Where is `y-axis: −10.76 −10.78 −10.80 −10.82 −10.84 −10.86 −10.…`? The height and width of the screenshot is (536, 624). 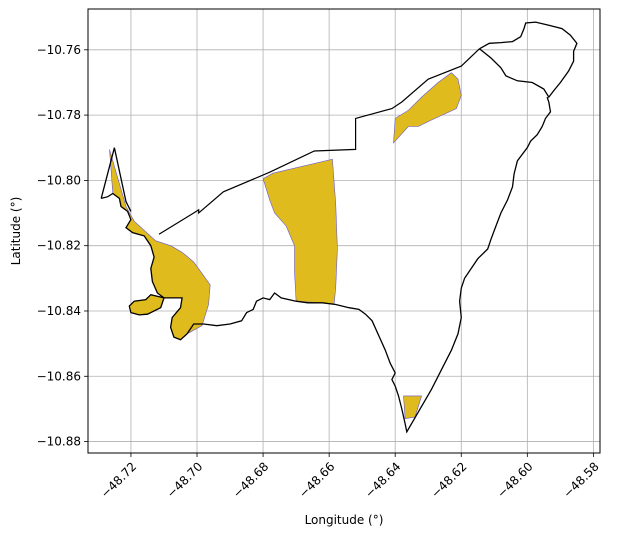 y-axis: −10.76 −10.78 −10.80 −10.82 −10.84 −10.86 −10.… is located at coordinates (62, 246).